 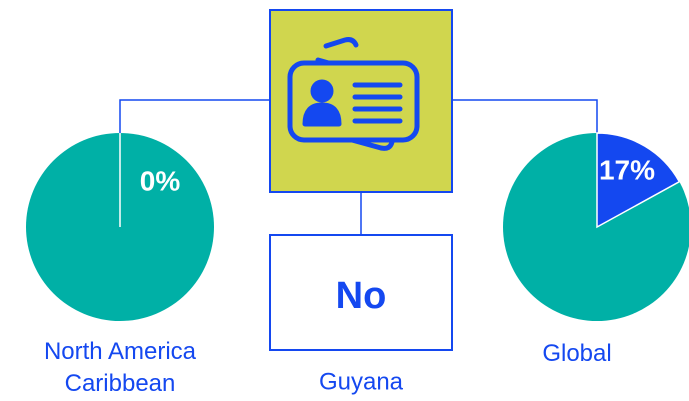 I want to click on answer: No, so click(x=361, y=296).